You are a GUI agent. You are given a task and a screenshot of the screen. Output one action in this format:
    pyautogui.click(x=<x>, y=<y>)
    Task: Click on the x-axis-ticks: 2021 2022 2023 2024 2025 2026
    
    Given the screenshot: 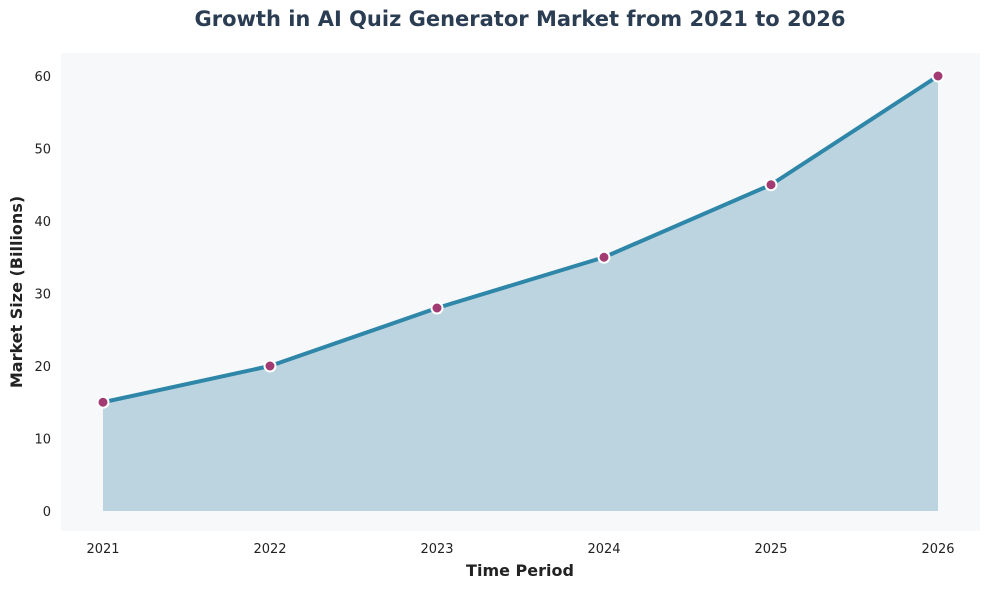 What is the action you would take?
    pyautogui.click(x=520, y=549)
    